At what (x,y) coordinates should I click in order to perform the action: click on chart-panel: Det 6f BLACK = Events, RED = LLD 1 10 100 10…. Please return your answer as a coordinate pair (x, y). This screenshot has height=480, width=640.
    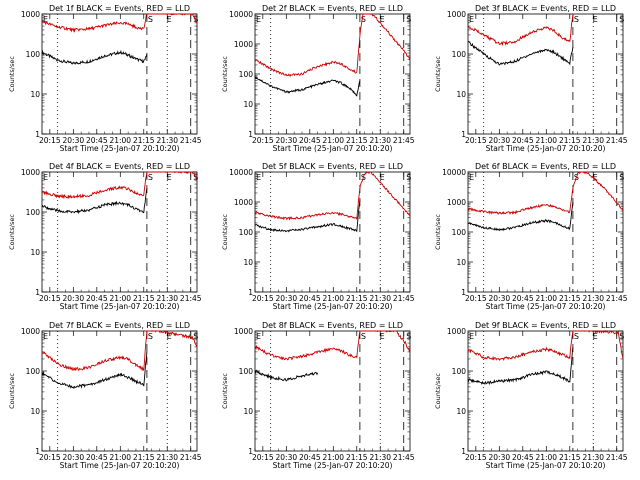
    Looking at the image, I should click on (531, 236).